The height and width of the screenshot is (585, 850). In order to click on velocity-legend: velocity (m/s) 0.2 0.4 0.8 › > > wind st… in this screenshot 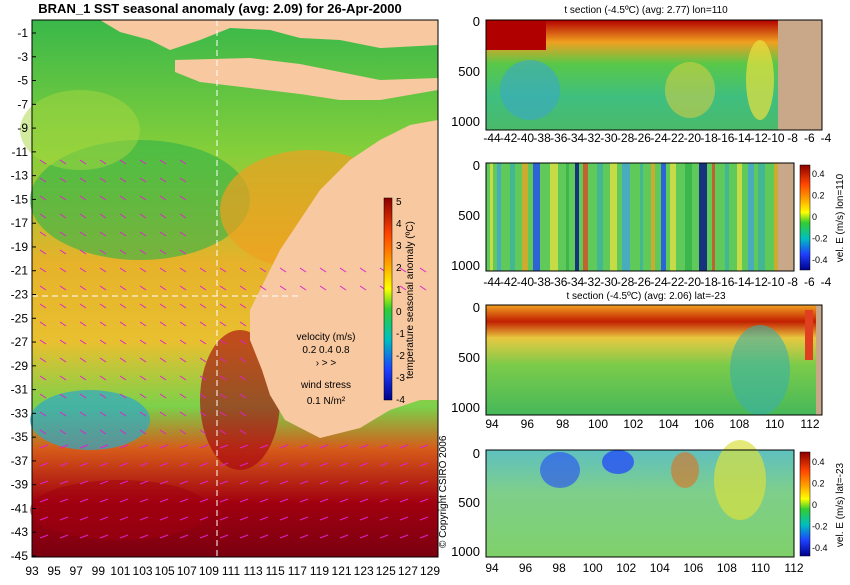, I will do `click(326, 369)`.